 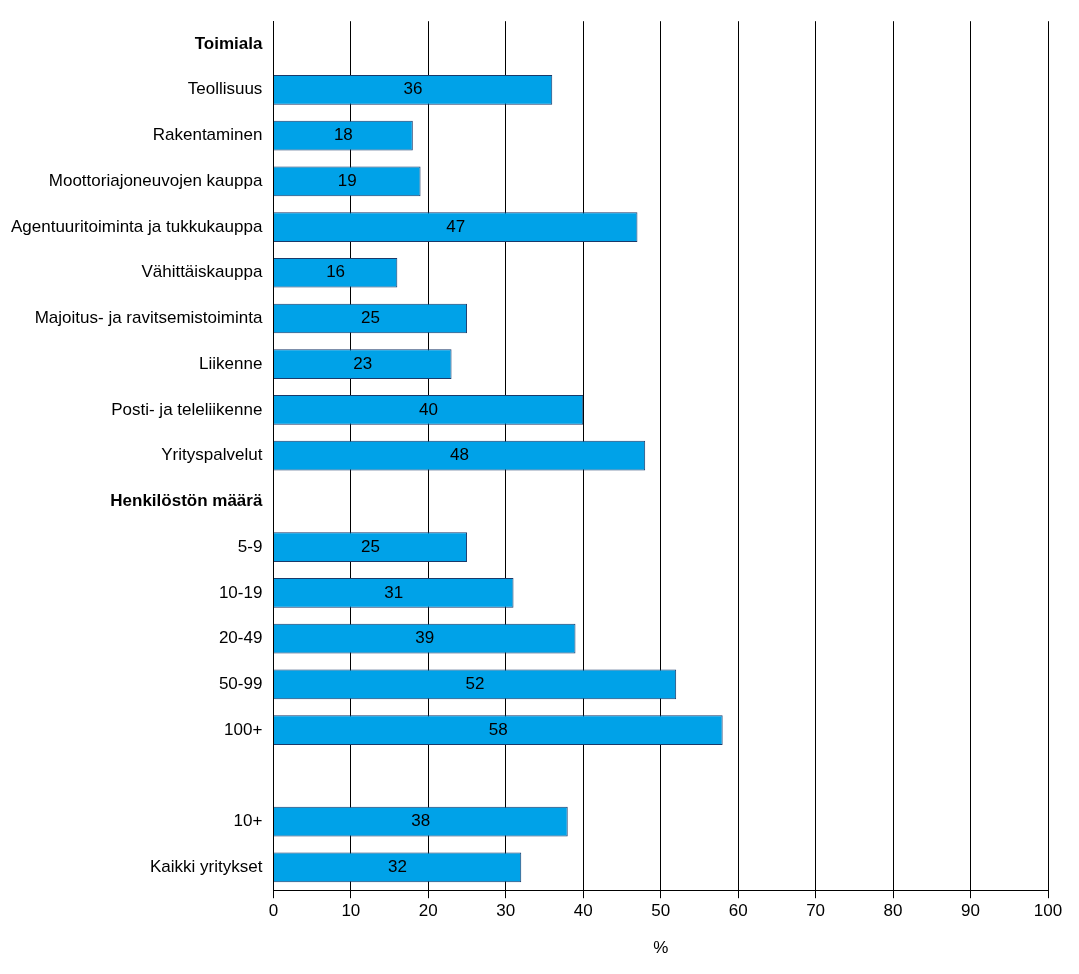 I want to click on data-label: 38, so click(x=421, y=821).